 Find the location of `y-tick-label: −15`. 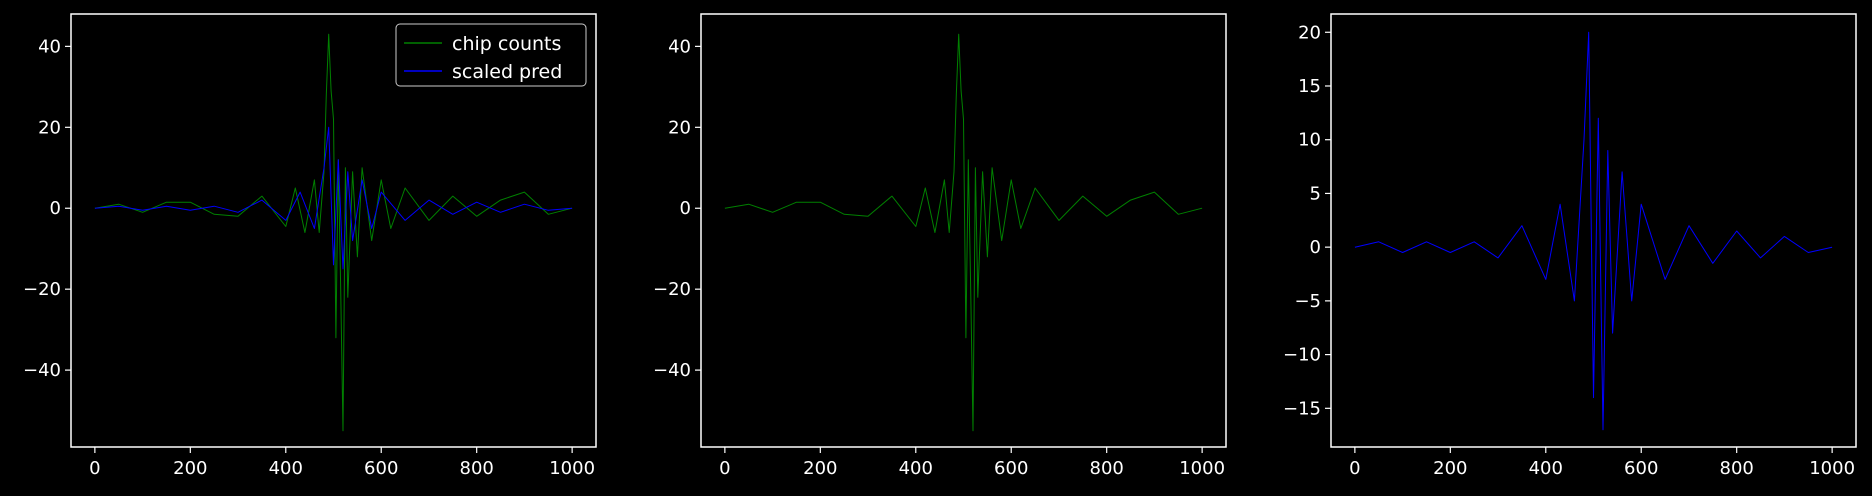

y-tick-label: −15 is located at coordinates (1302, 408).